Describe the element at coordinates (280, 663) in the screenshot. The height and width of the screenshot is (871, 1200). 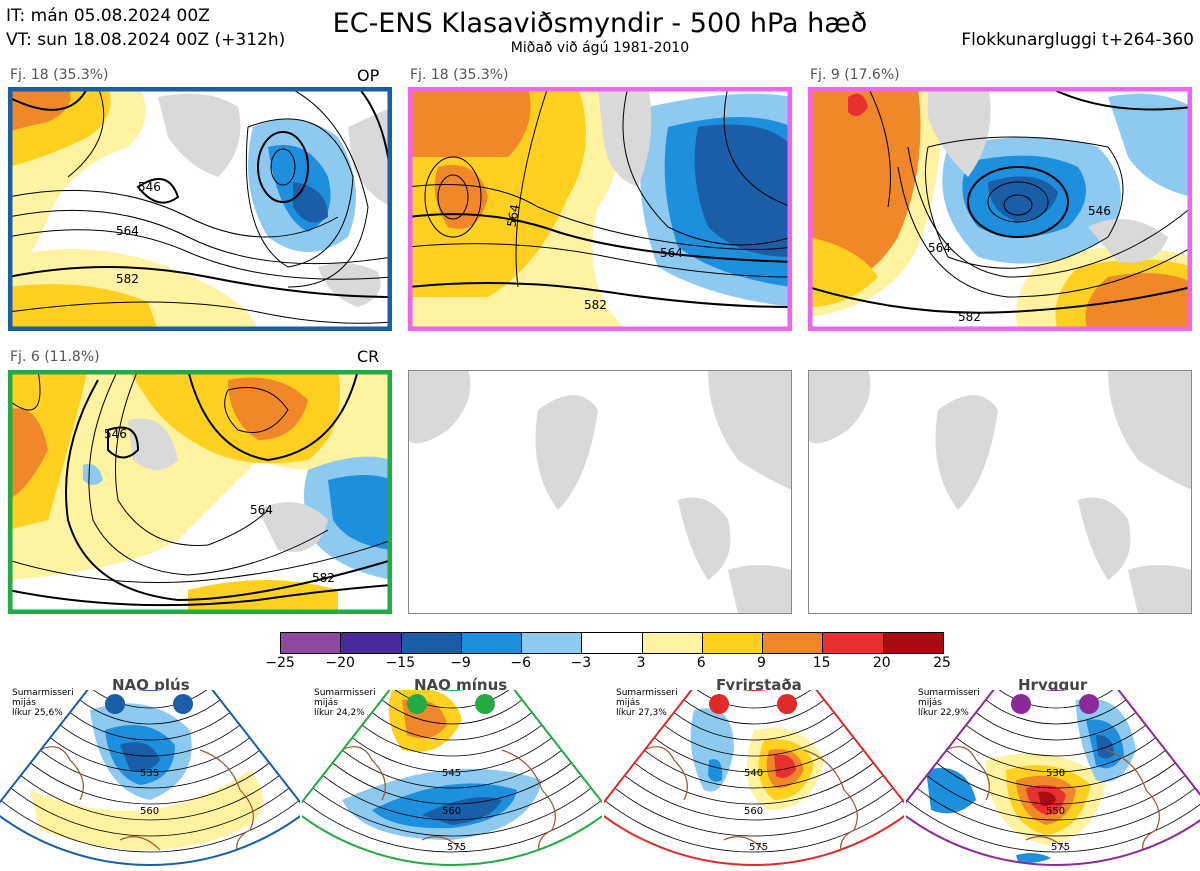
I see `colorbar-tick-label: −25` at that location.